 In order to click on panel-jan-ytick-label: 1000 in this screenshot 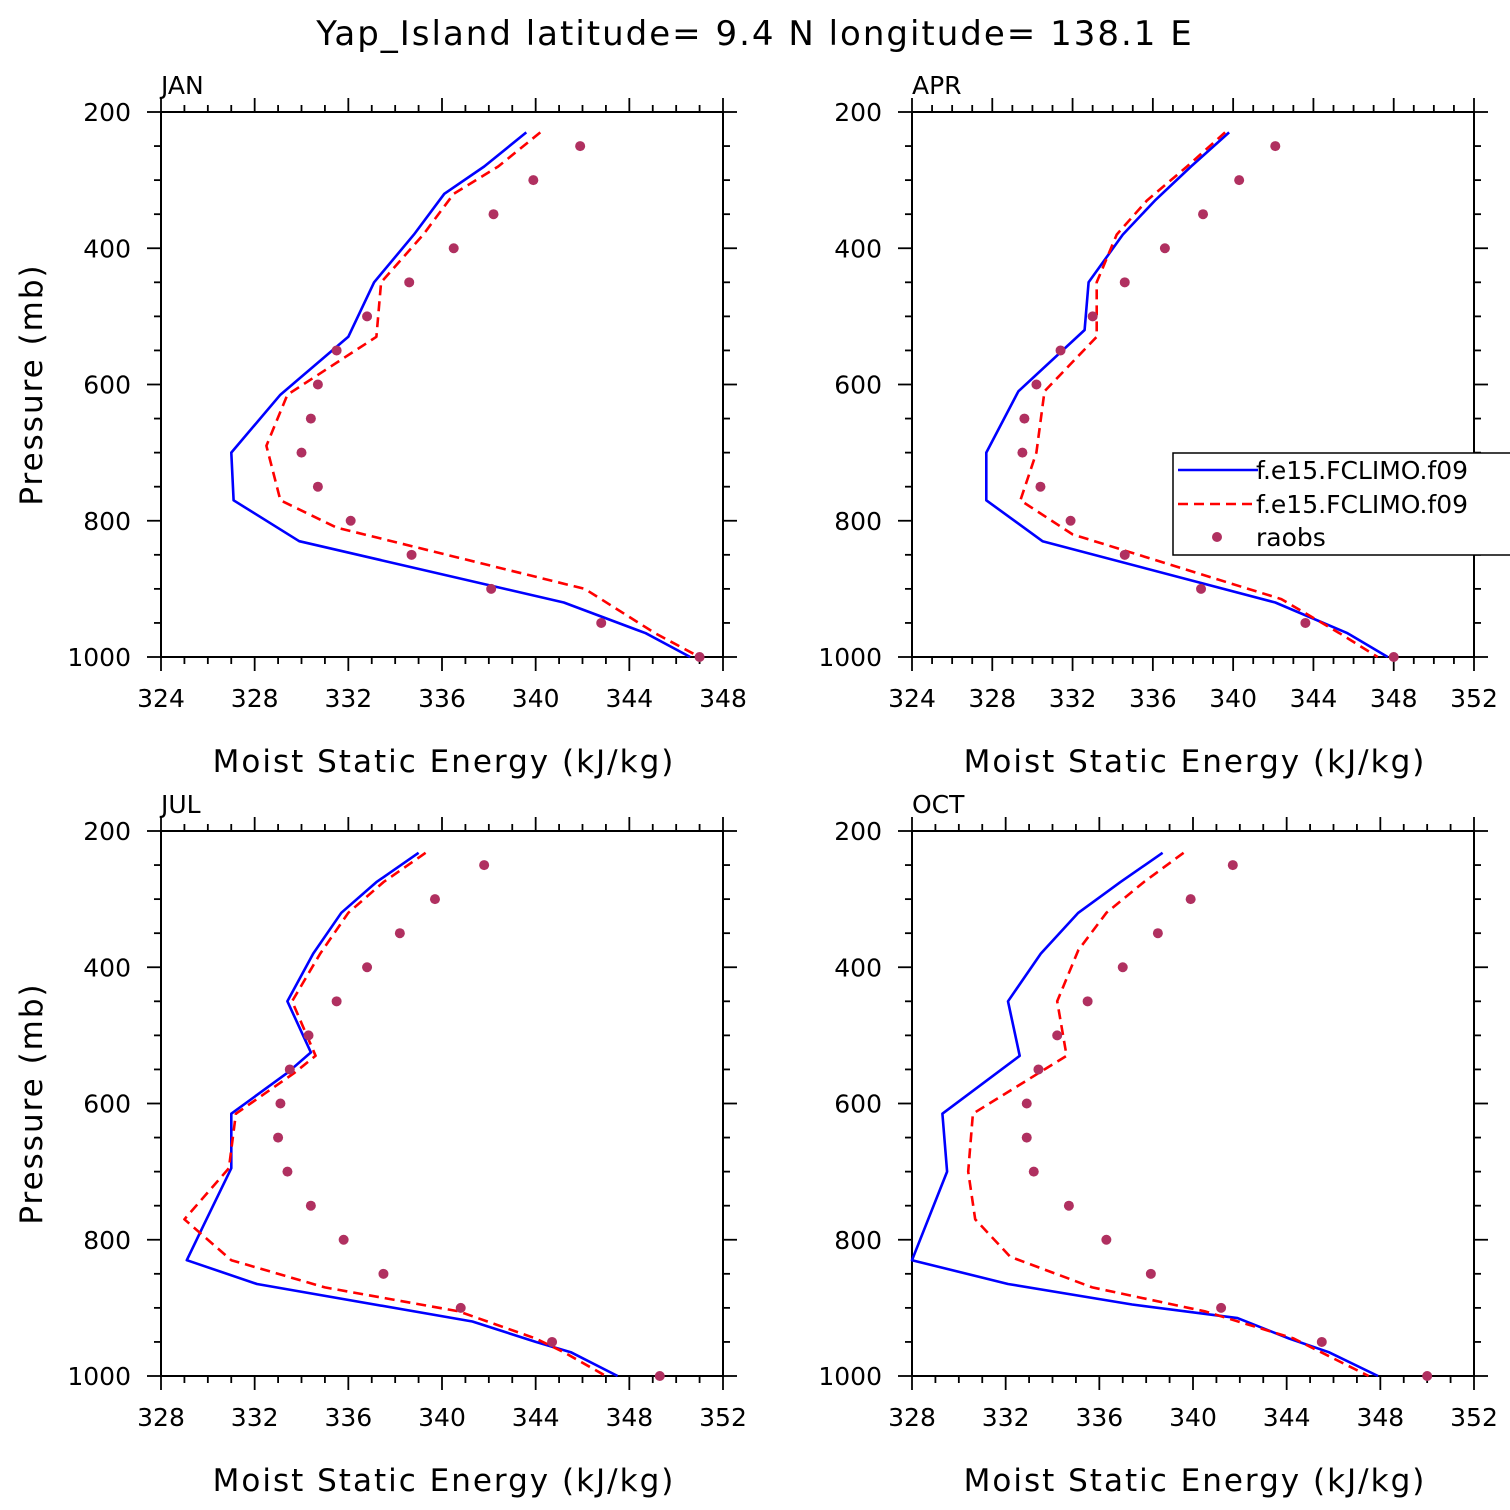, I will do `click(99, 657)`.